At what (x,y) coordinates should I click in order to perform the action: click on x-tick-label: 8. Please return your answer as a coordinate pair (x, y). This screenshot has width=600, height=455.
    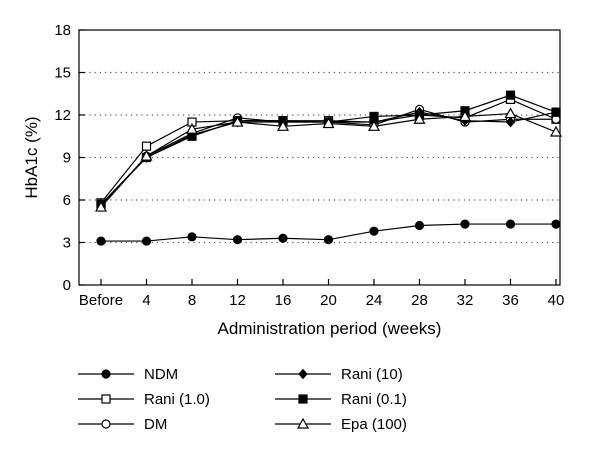
    Looking at the image, I should click on (192, 300).